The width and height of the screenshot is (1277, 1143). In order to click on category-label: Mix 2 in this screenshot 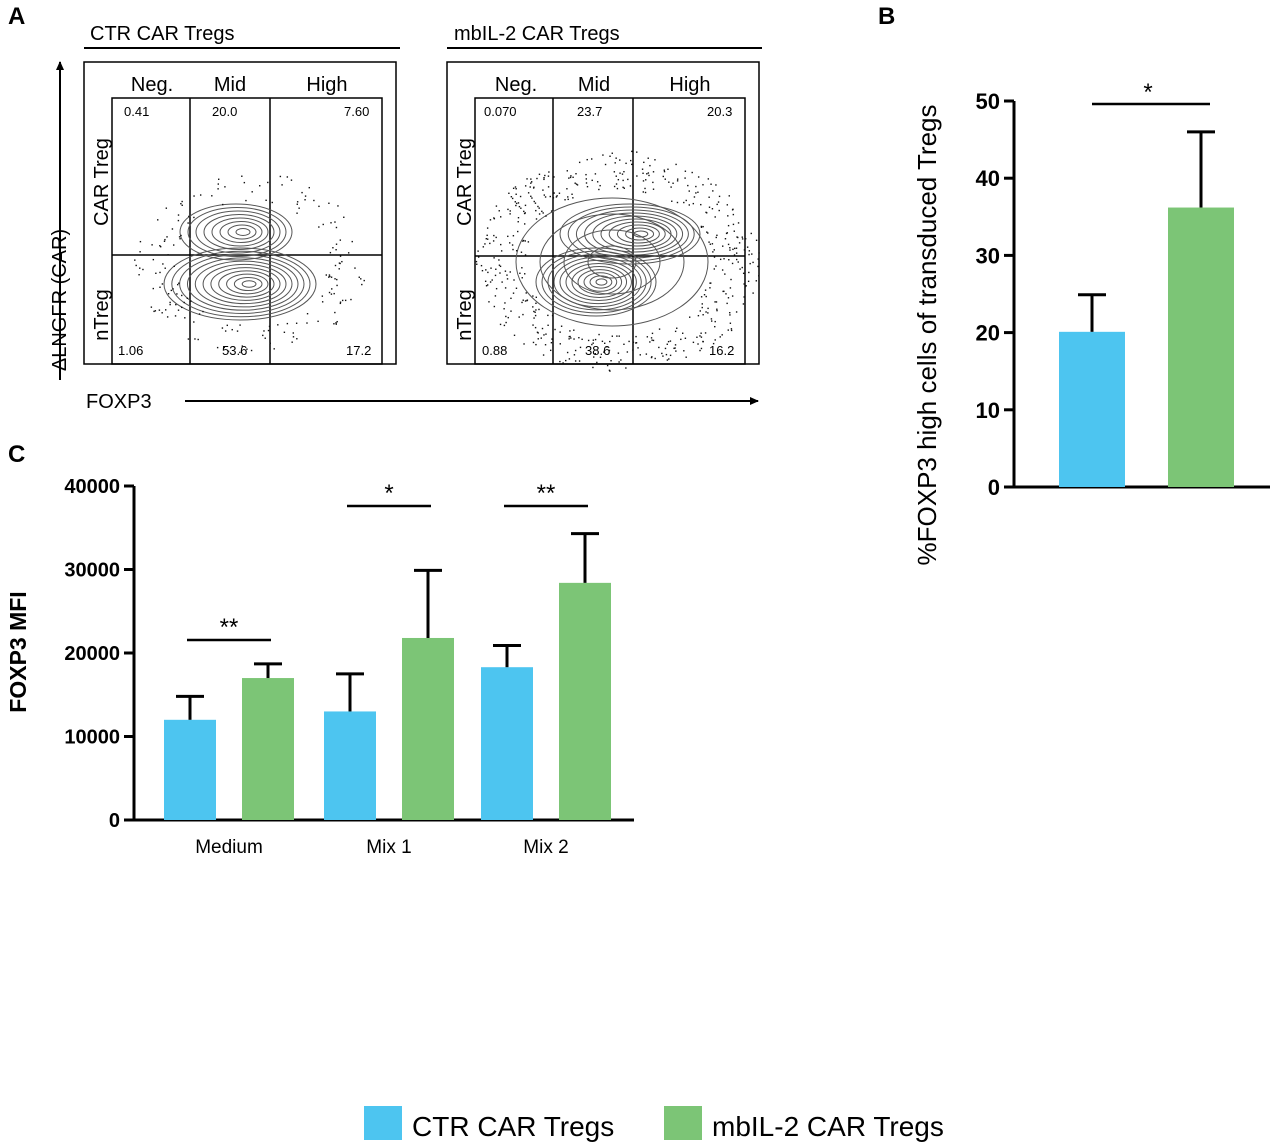, I will do `click(545, 847)`.